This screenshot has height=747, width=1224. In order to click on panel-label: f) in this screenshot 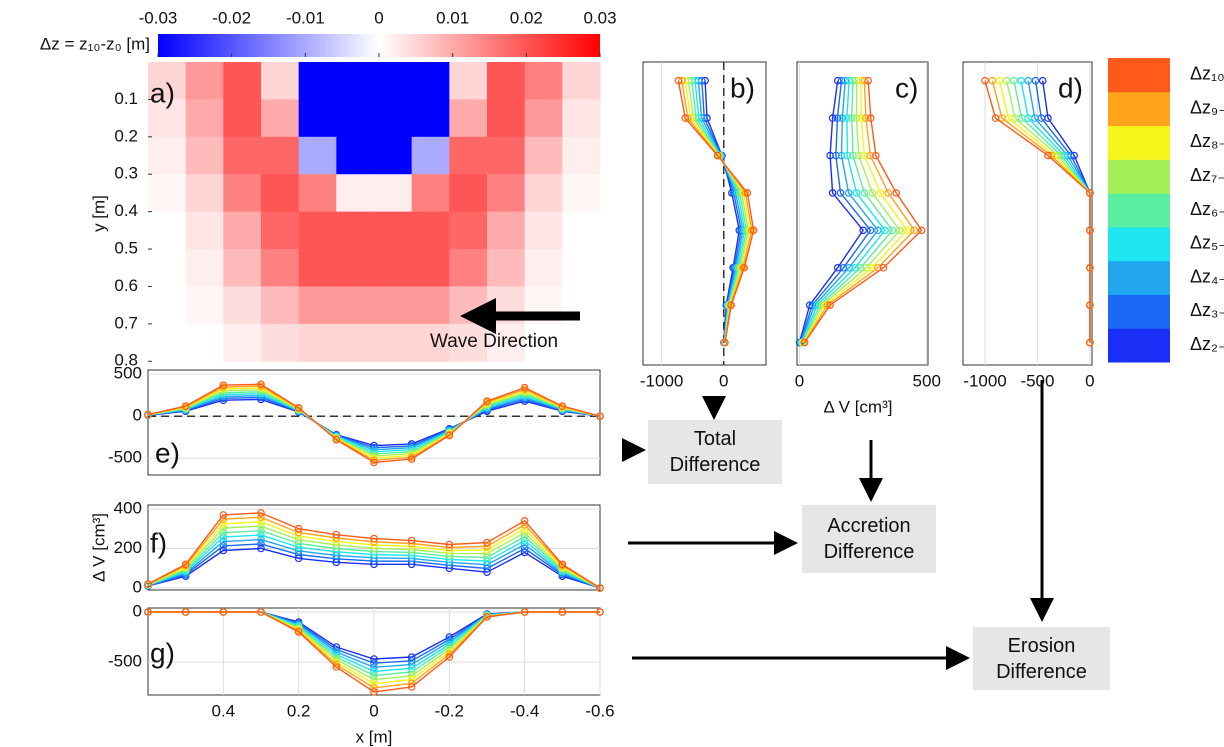, I will do `click(158, 542)`.